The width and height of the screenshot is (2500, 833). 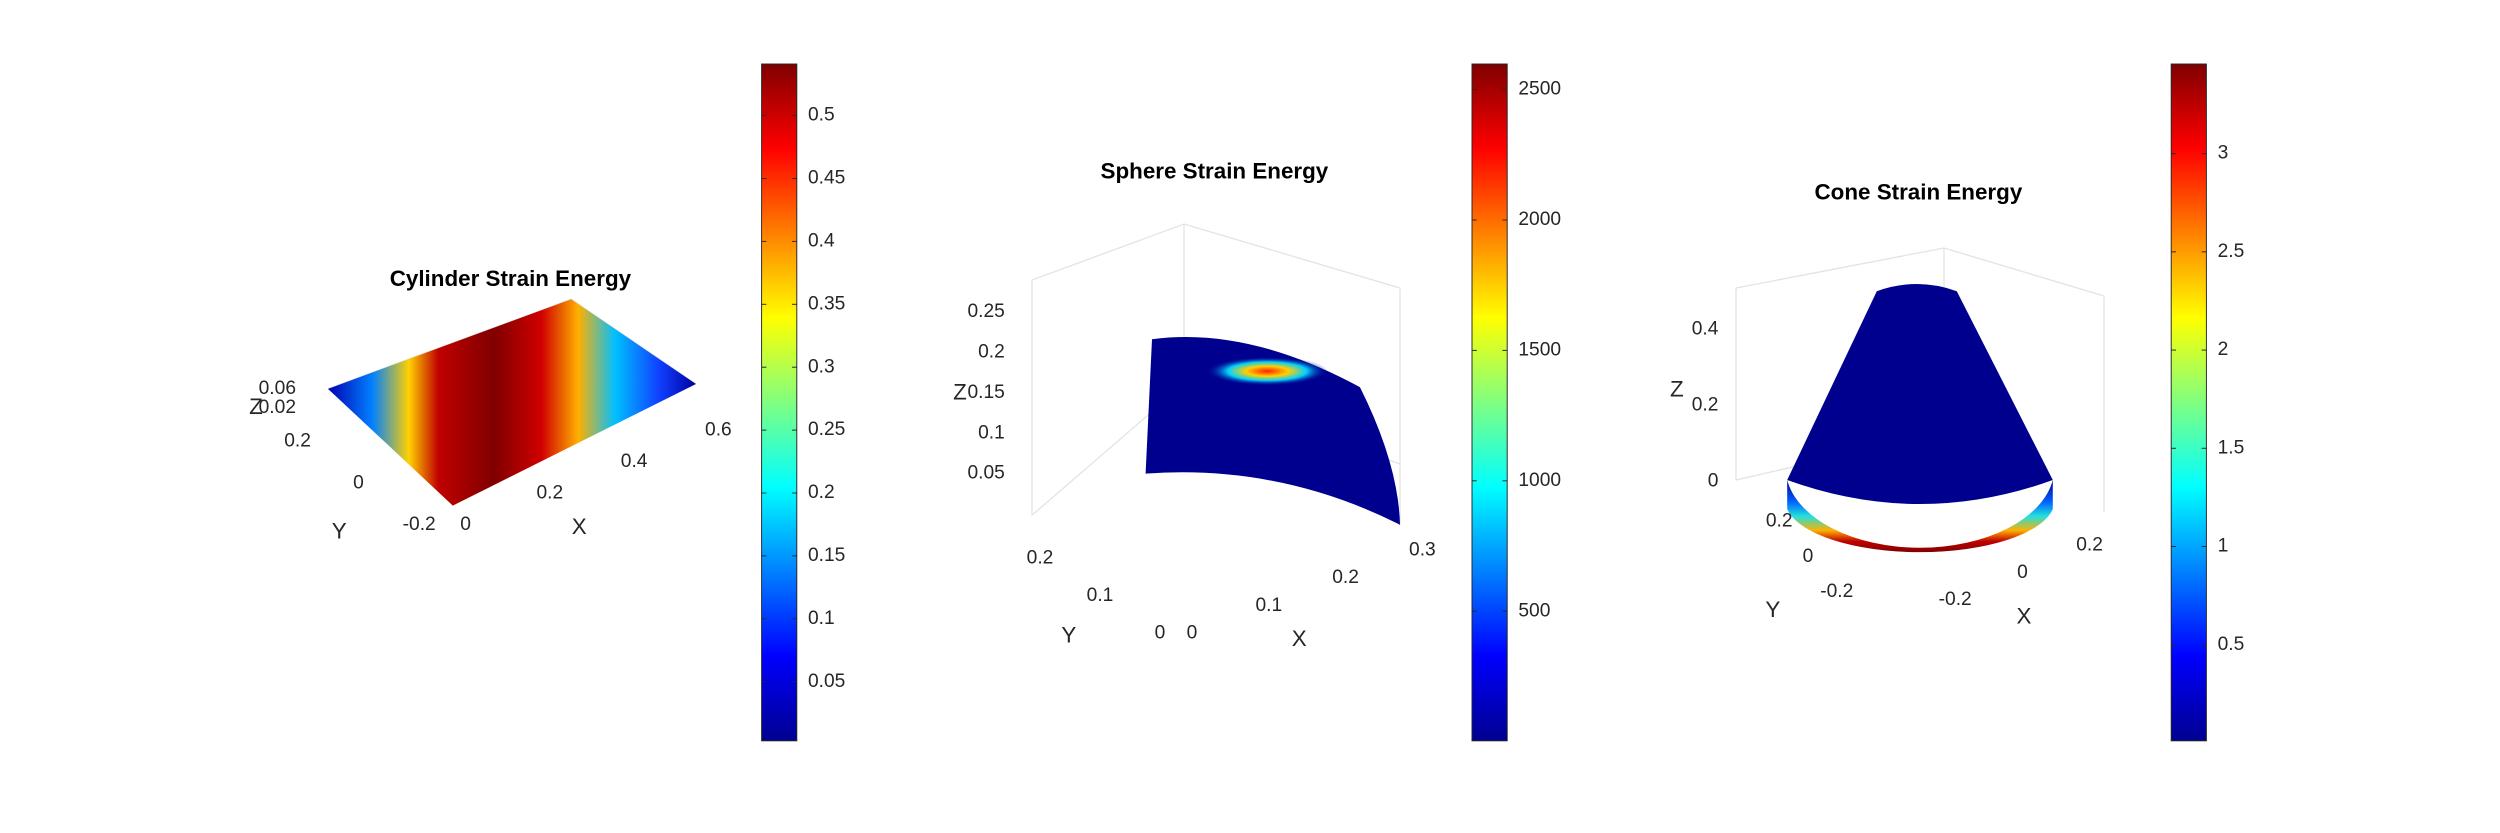 I want to click on colorbar-tick-label: 1000, so click(x=1539, y=480).